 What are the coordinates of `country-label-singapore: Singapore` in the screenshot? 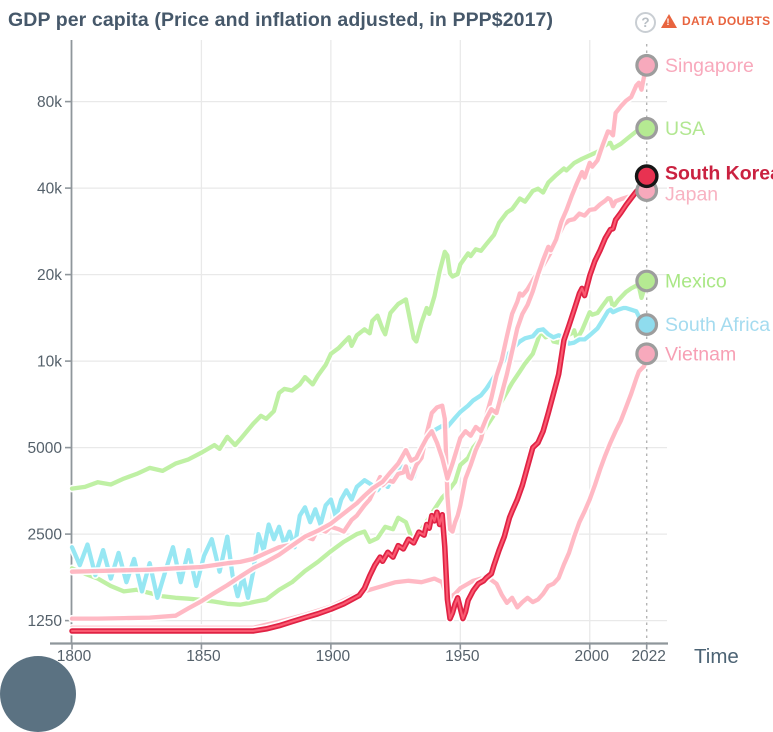 It's located at (709, 66).